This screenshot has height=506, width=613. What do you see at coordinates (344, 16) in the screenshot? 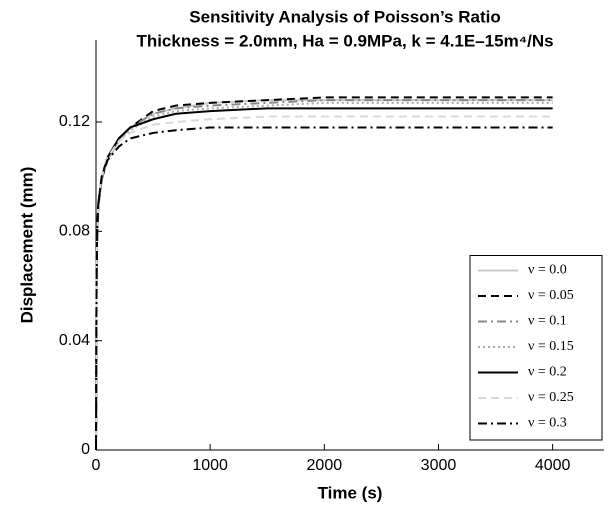
I see `chart-title: Sensitivity Analysis of Poisson’s Ratio` at bounding box center [344, 16].